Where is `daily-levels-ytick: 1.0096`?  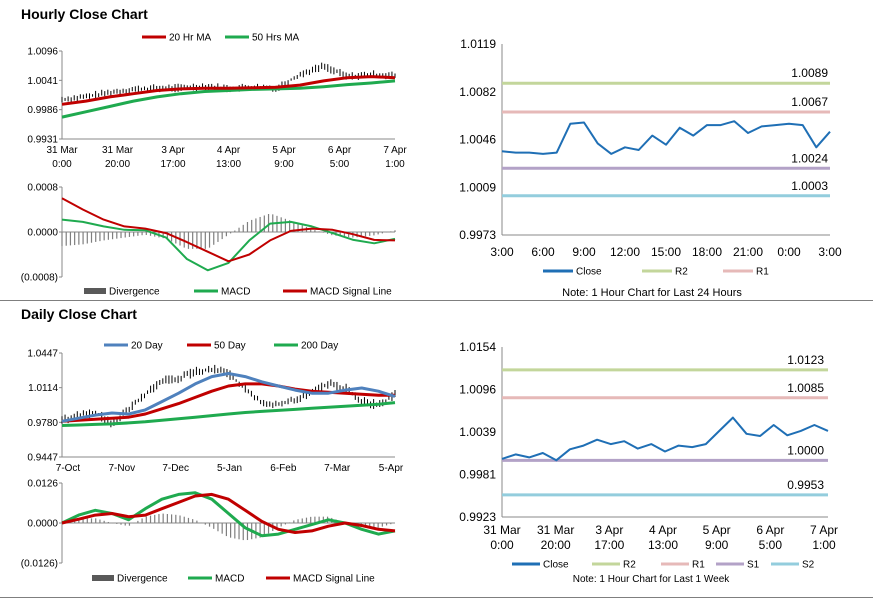 daily-levels-ytick: 1.0096 is located at coordinates (477, 390).